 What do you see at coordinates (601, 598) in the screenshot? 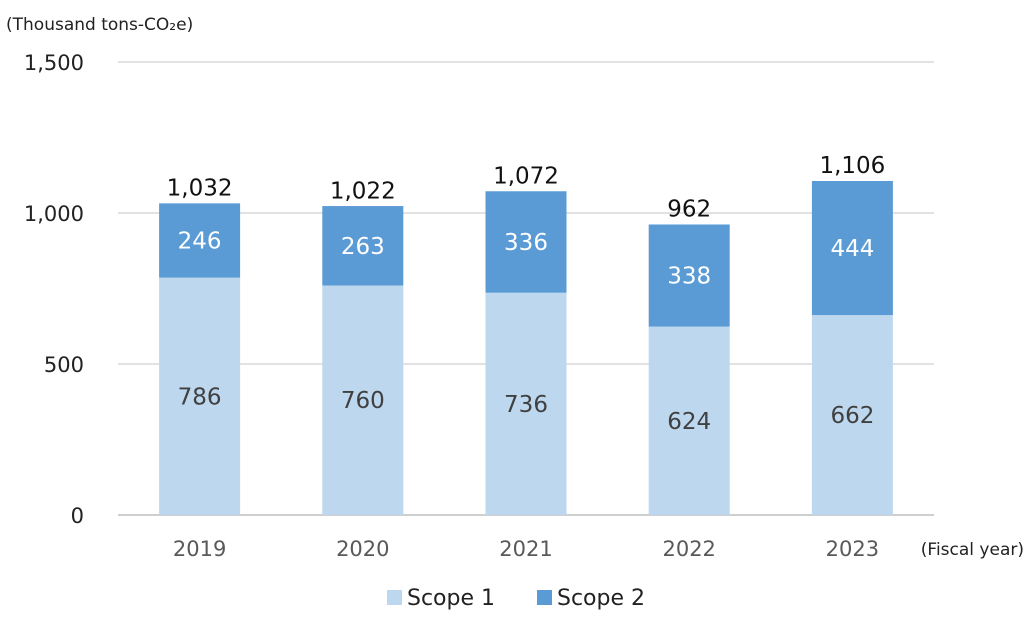
I see `legend-label-2: Scope 2` at bounding box center [601, 598].